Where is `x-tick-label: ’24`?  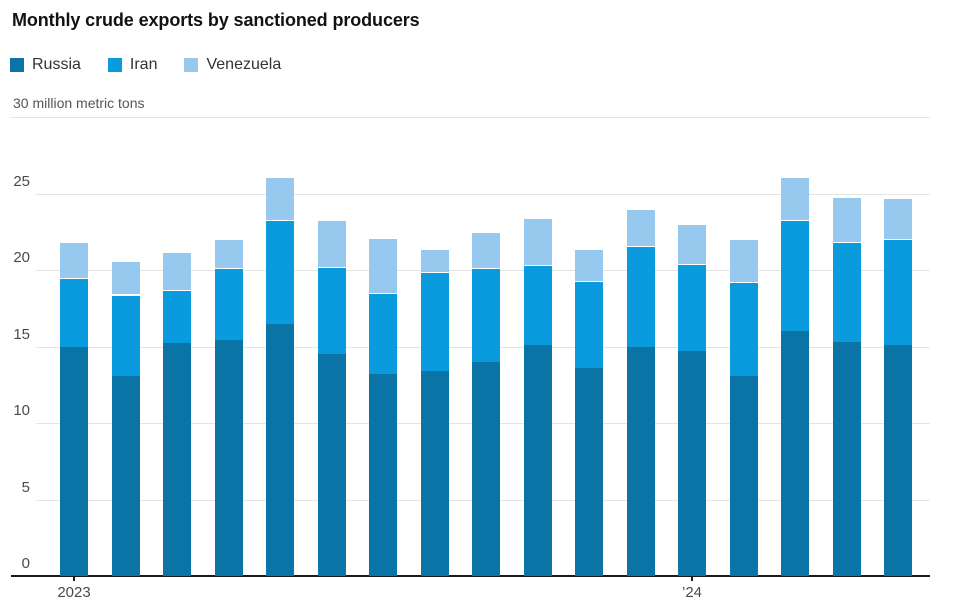
x-tick-label: ’24 is located at coordinates (692, 592).